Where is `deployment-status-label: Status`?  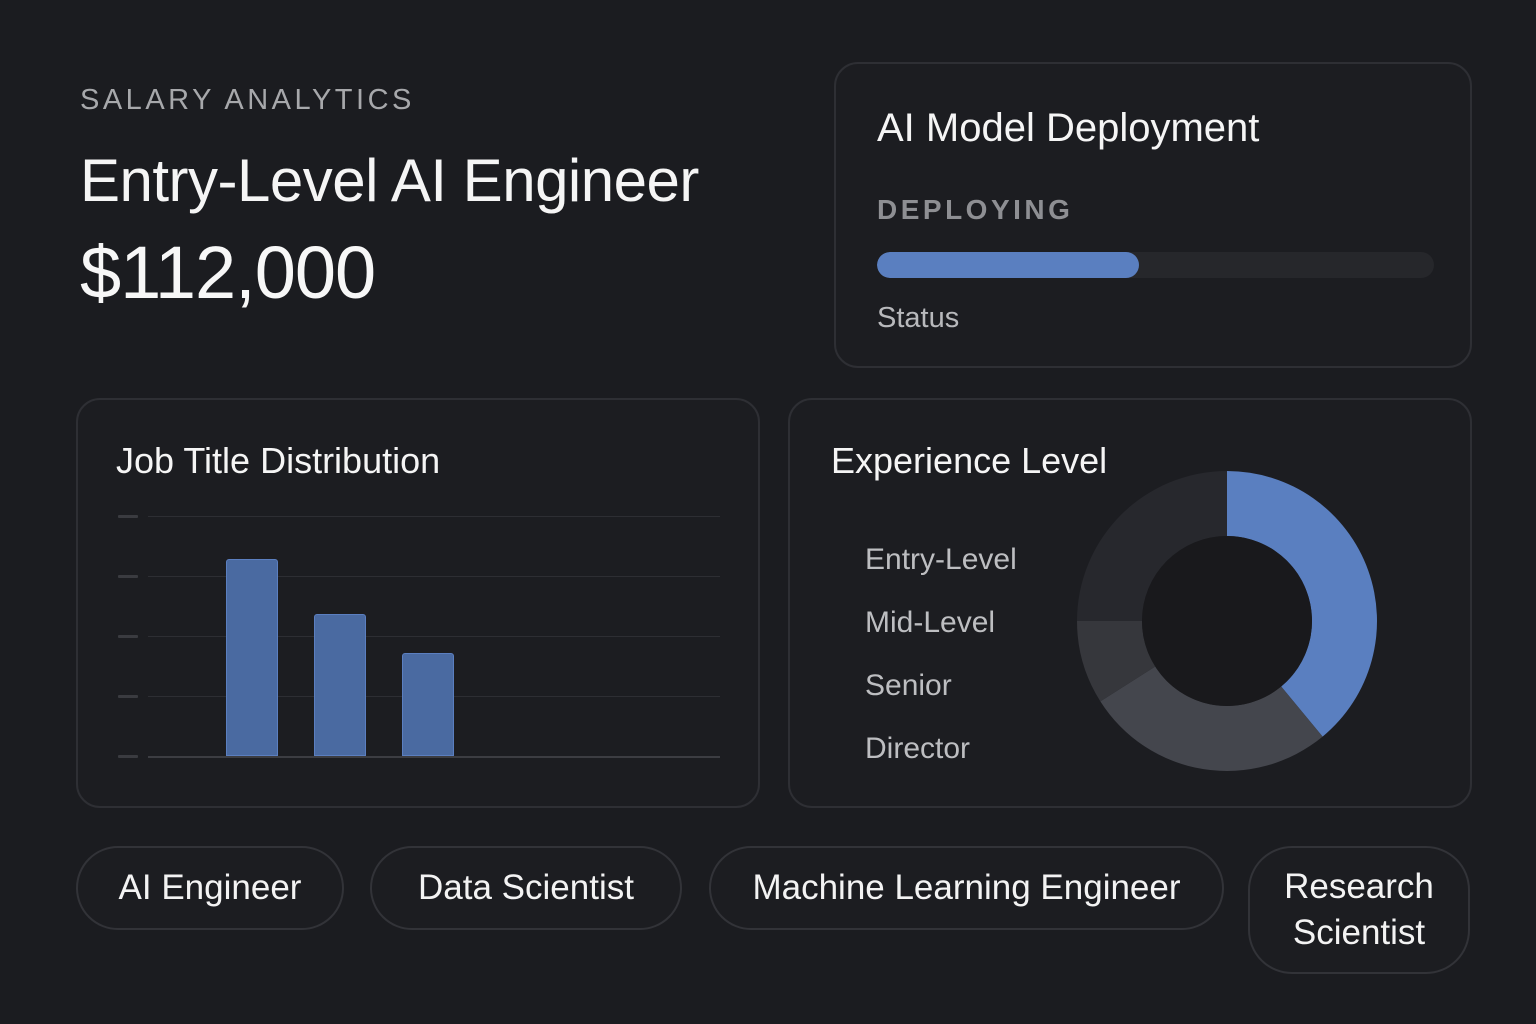 deployment-status-label: Status is located at coordinates (918, 318).